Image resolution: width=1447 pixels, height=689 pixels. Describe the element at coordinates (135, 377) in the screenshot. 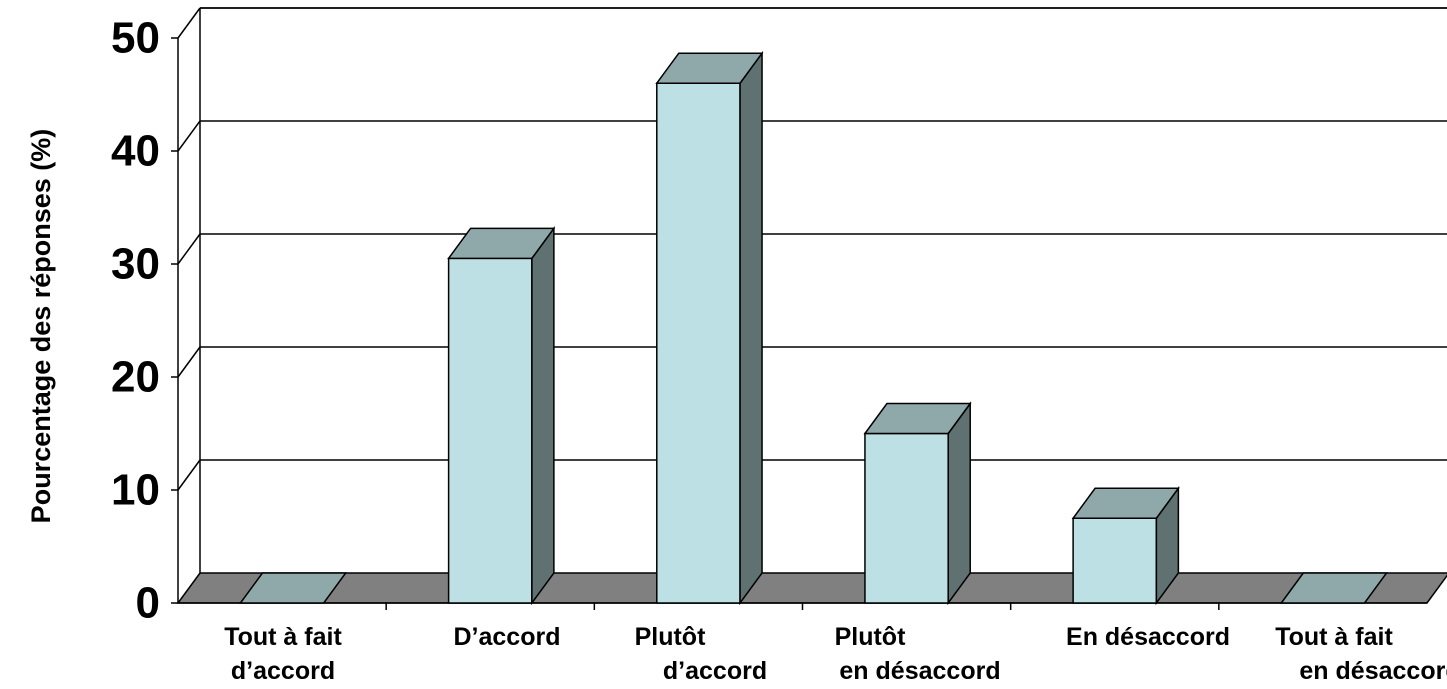

I see `y-tick-label: 20` at that location.